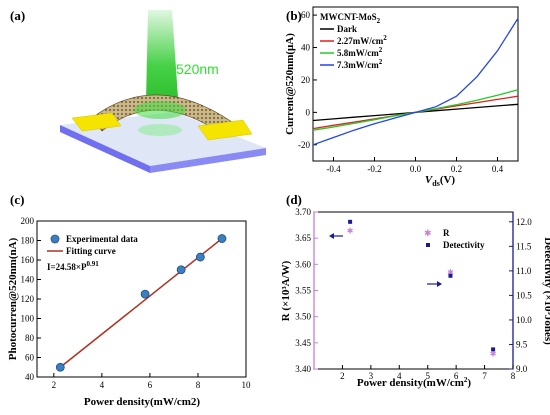 The width and height of the screenshot is (550, 415). Describe the element at coordinates (142, 402) in the screenshot. I see `chart-c-xlabel: Power density(mW/cm2)` at that location.